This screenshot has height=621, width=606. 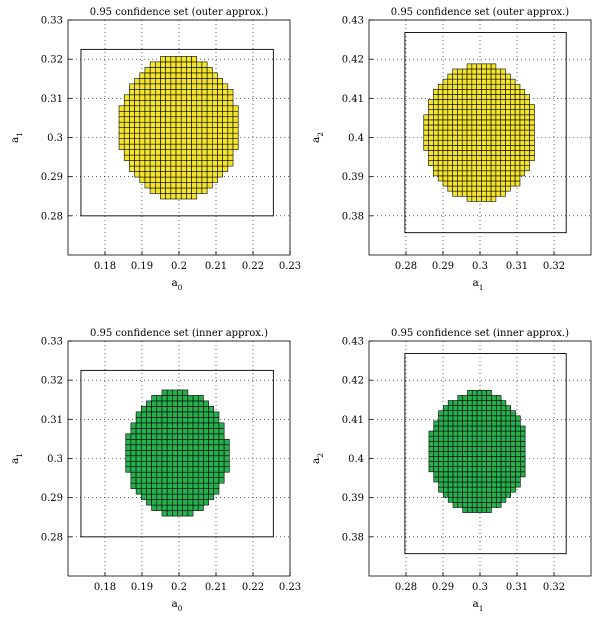 I want to click on y-tick-label: 0.32, so click(x=52, y=381).